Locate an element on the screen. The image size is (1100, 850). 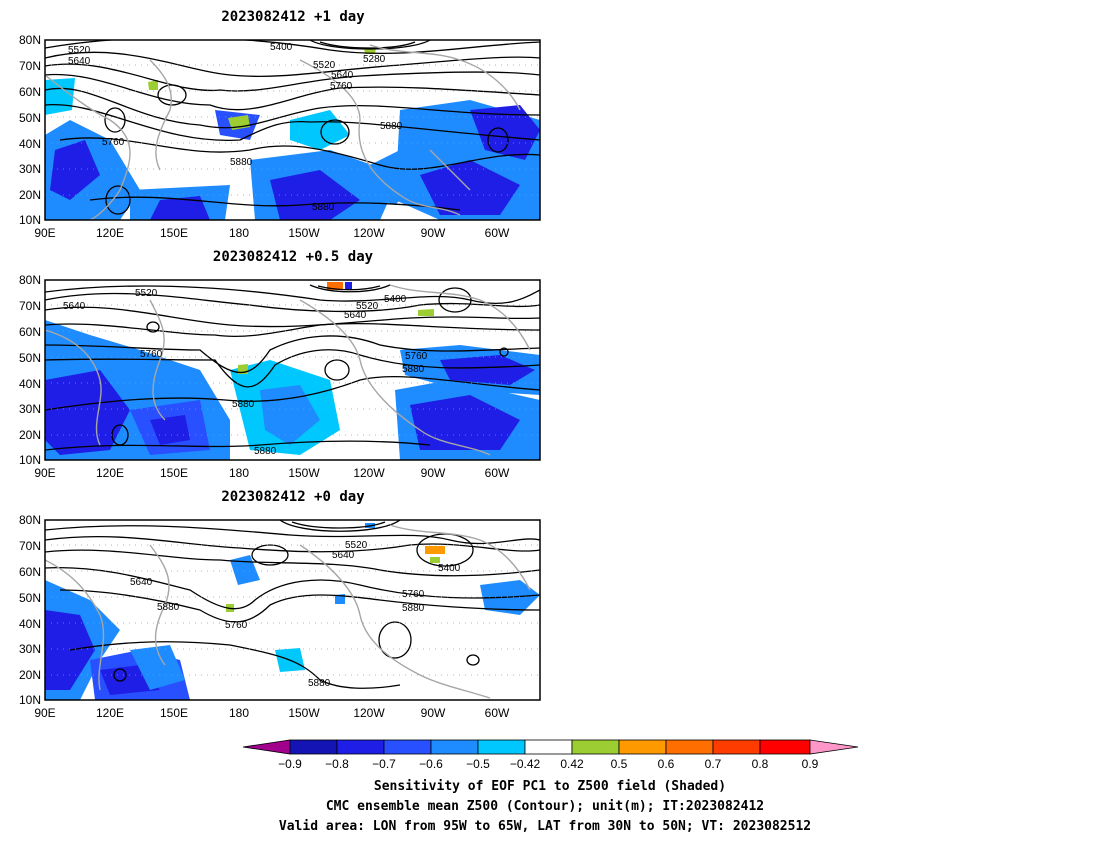
colorbar-tick: −0.6 is located at coordinates (431, 764).